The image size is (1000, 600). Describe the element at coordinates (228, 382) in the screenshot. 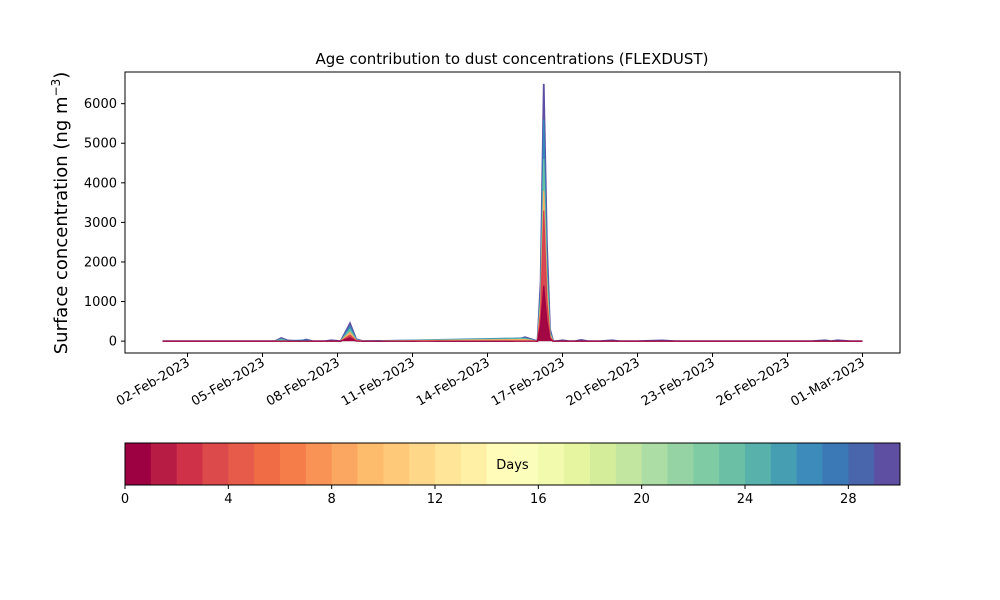

I see `x-tick-label: 05-Feb-2023` at that location.